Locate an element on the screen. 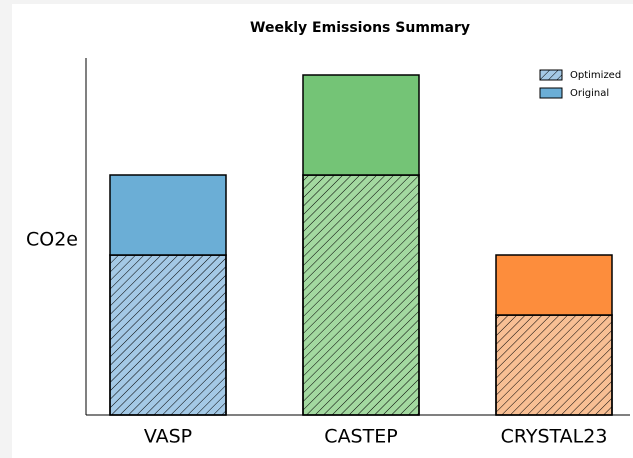 This screenshot has height=458, width=633. legend-label: Original is located at coordinates (589, 93).